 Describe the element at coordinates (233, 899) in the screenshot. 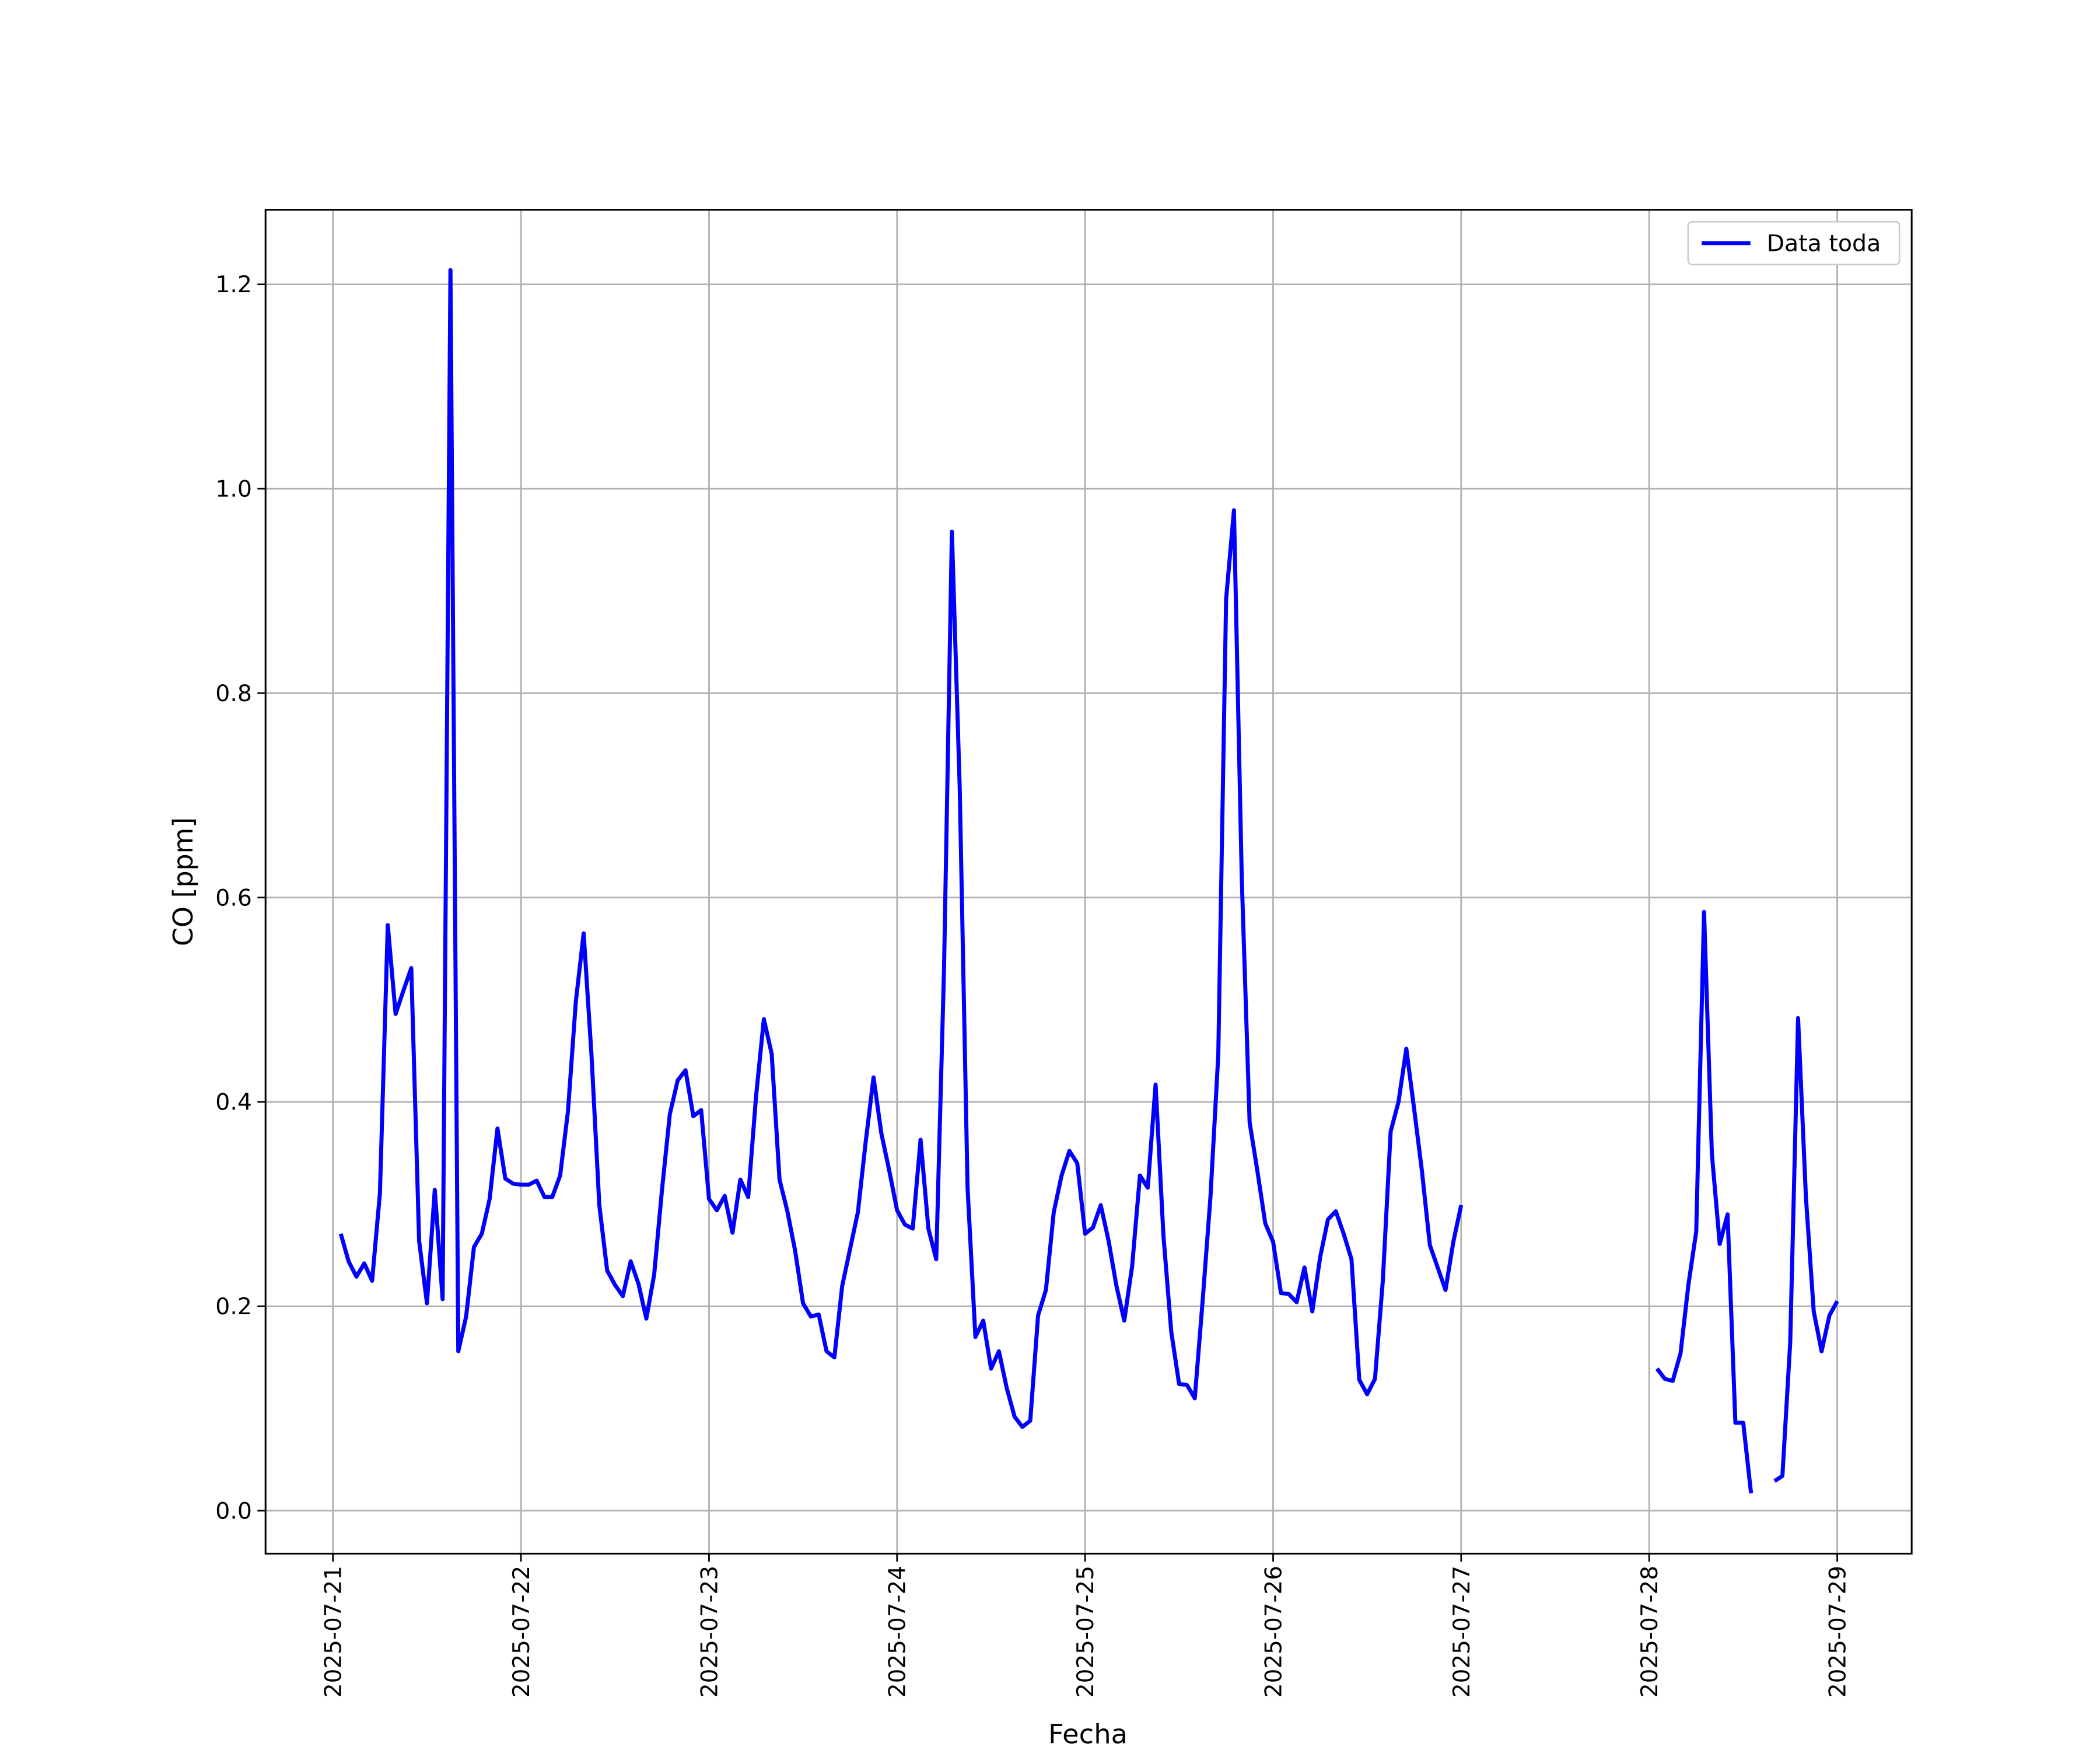

I see `y-tick-label: 0.6` at that location.